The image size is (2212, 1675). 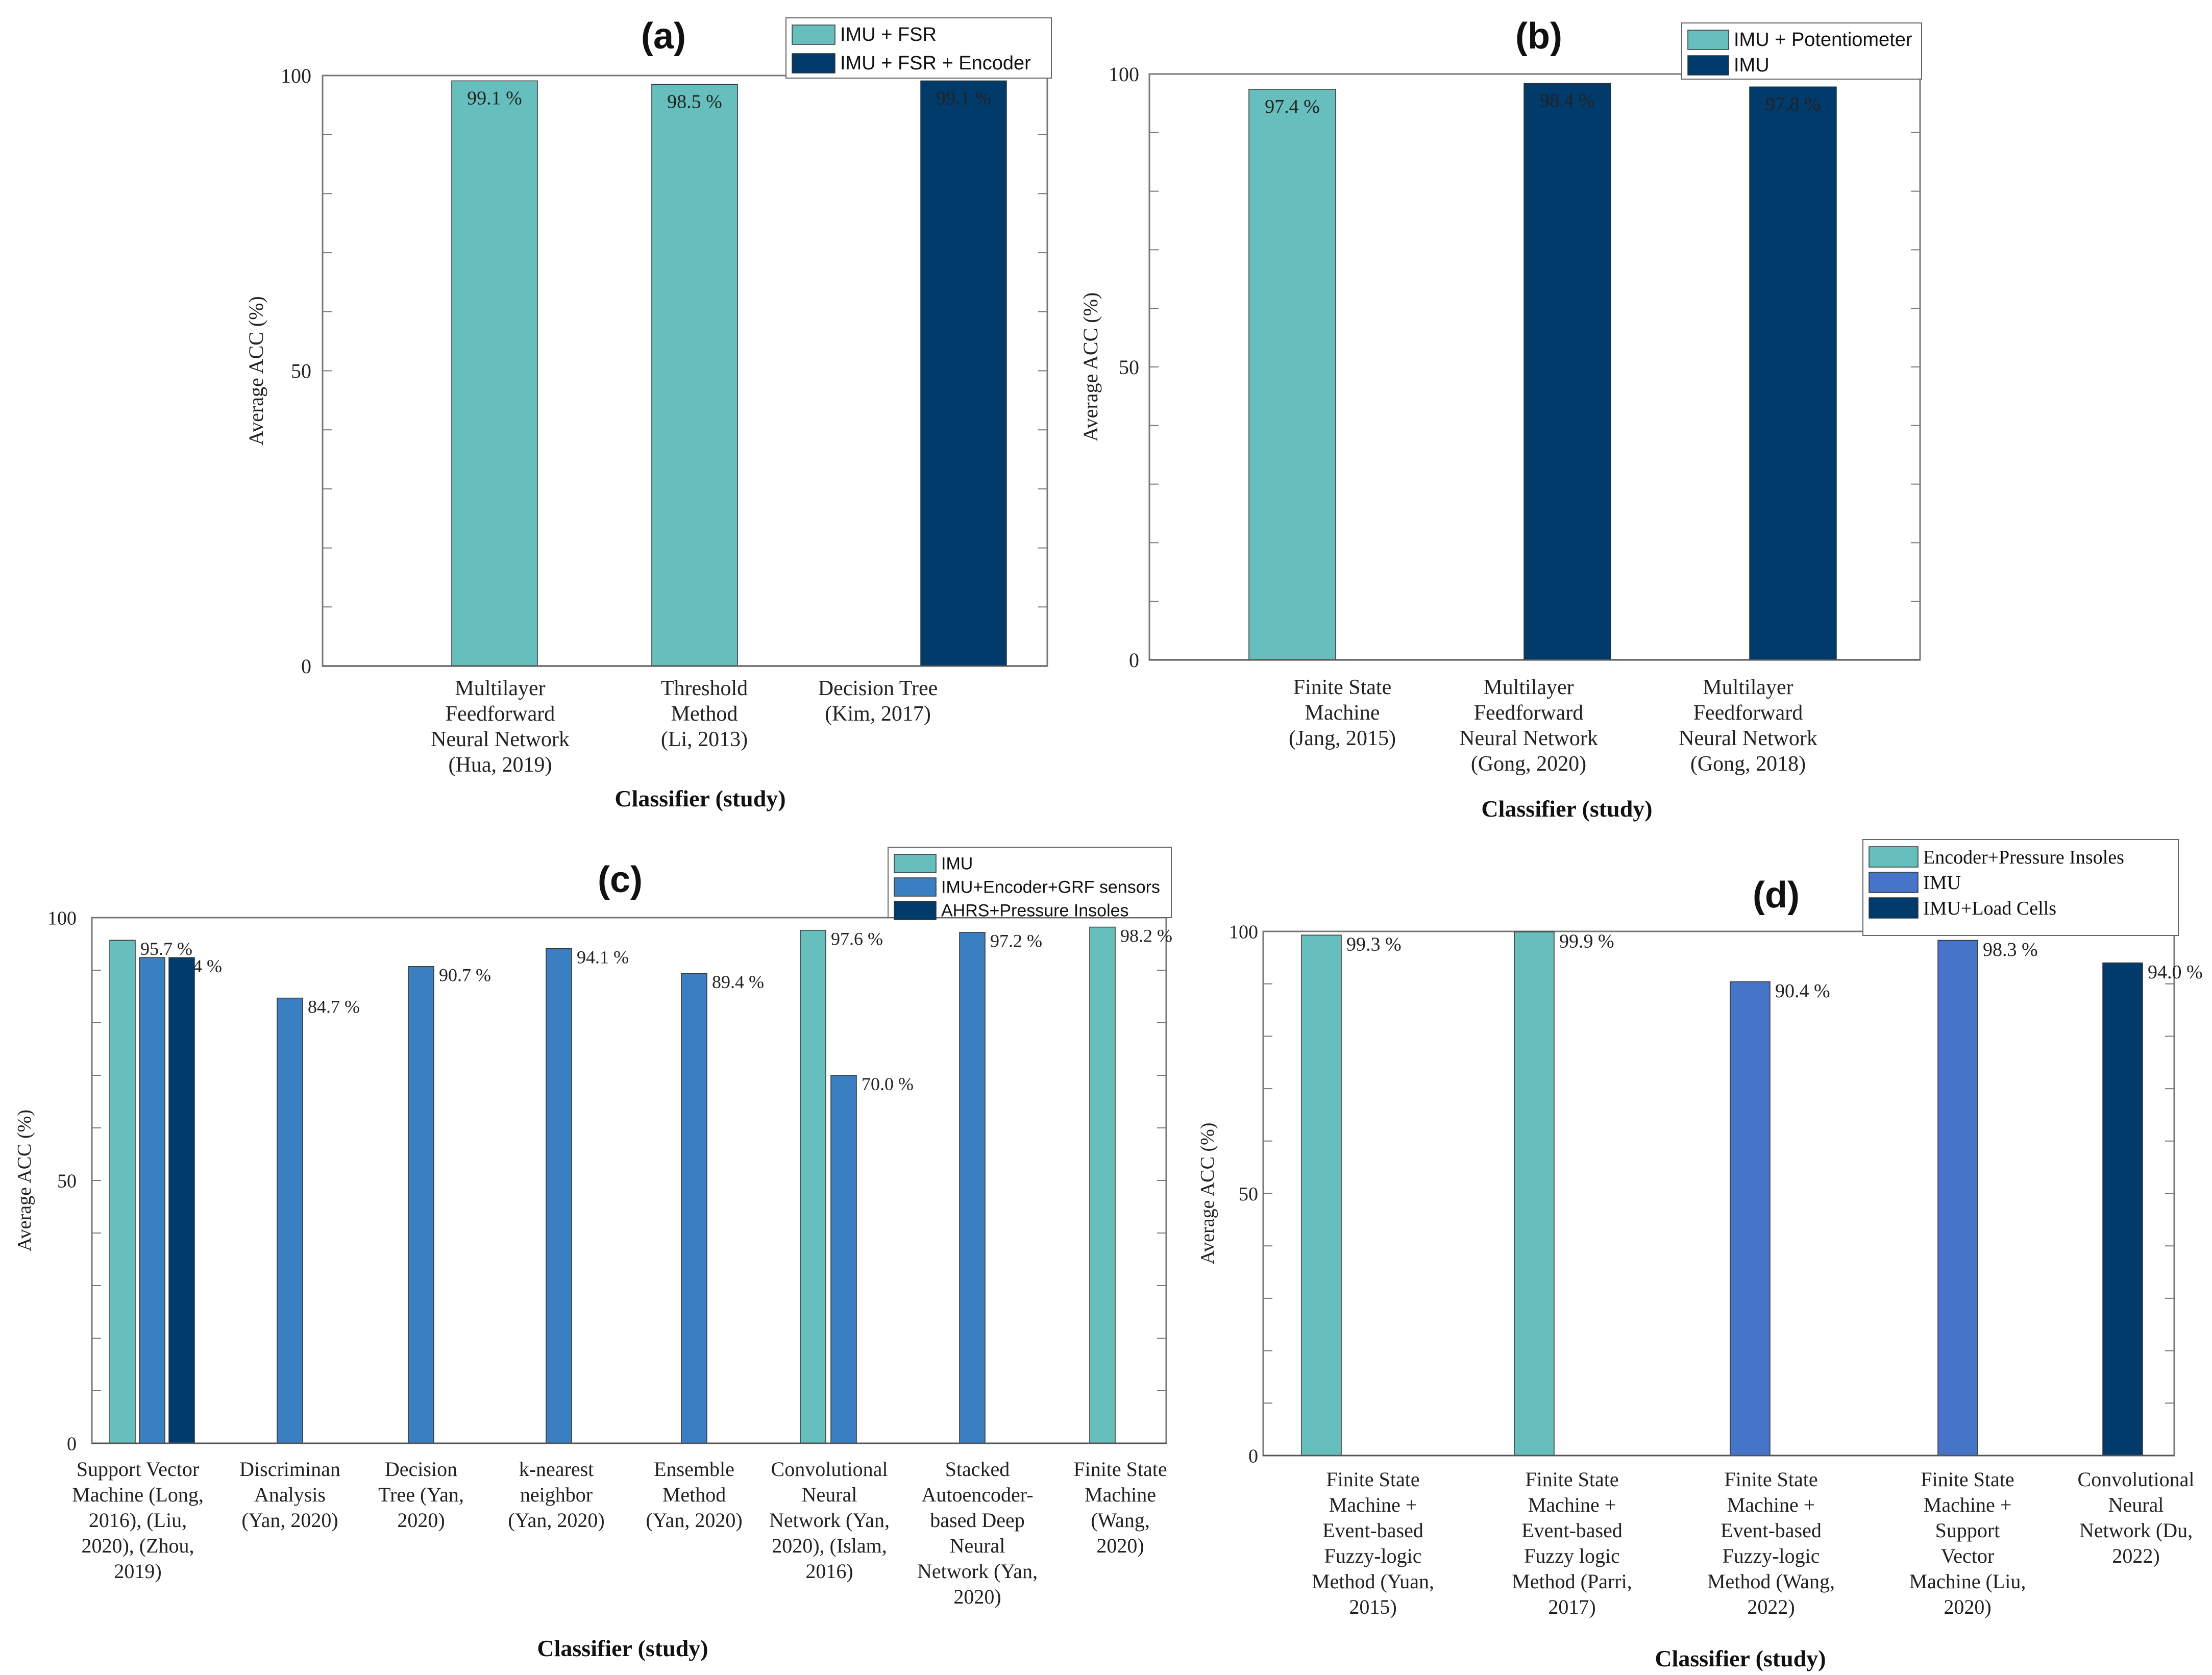 What do you see at coordinates (1016, 941) in the screenshot?
I see `data-label: 97.2 %` at bounding box center [1016, 941].